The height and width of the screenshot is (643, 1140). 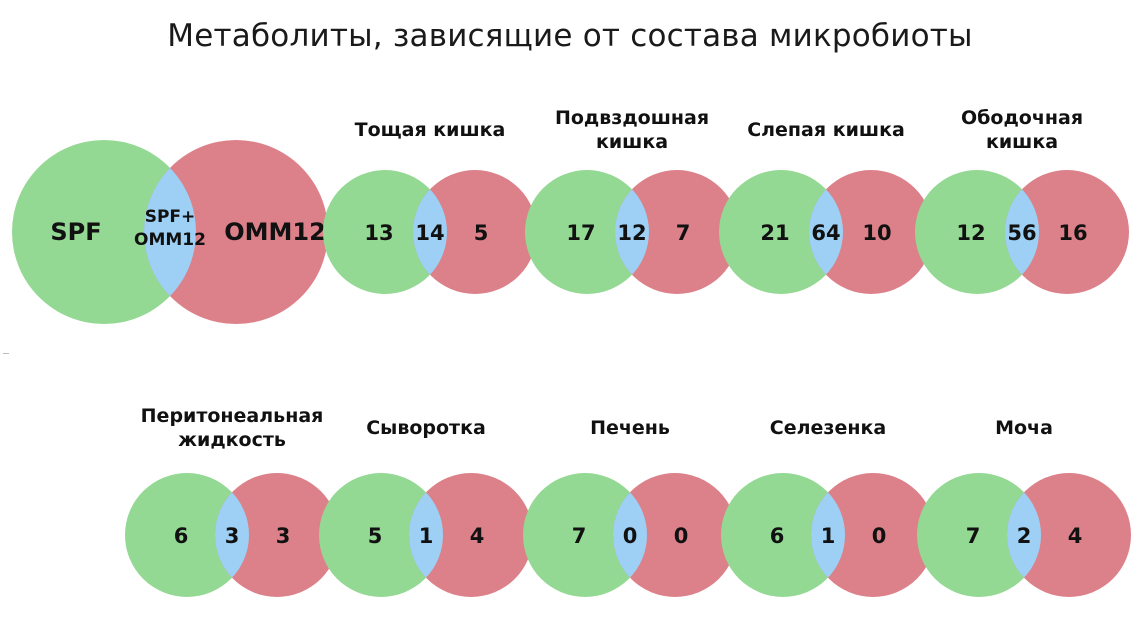 I want to click on spf-only-count: 5, so click(x=375, y=536).